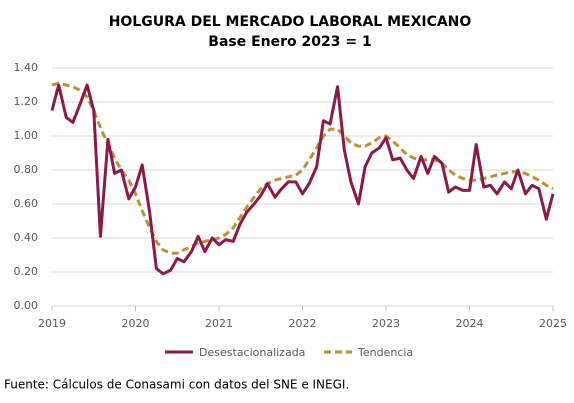 This screenshot has width=574, height=403. Describe the element at coordinates (26, 305) in the screenshot. I see `y-tick-label: 0.00` at that location.